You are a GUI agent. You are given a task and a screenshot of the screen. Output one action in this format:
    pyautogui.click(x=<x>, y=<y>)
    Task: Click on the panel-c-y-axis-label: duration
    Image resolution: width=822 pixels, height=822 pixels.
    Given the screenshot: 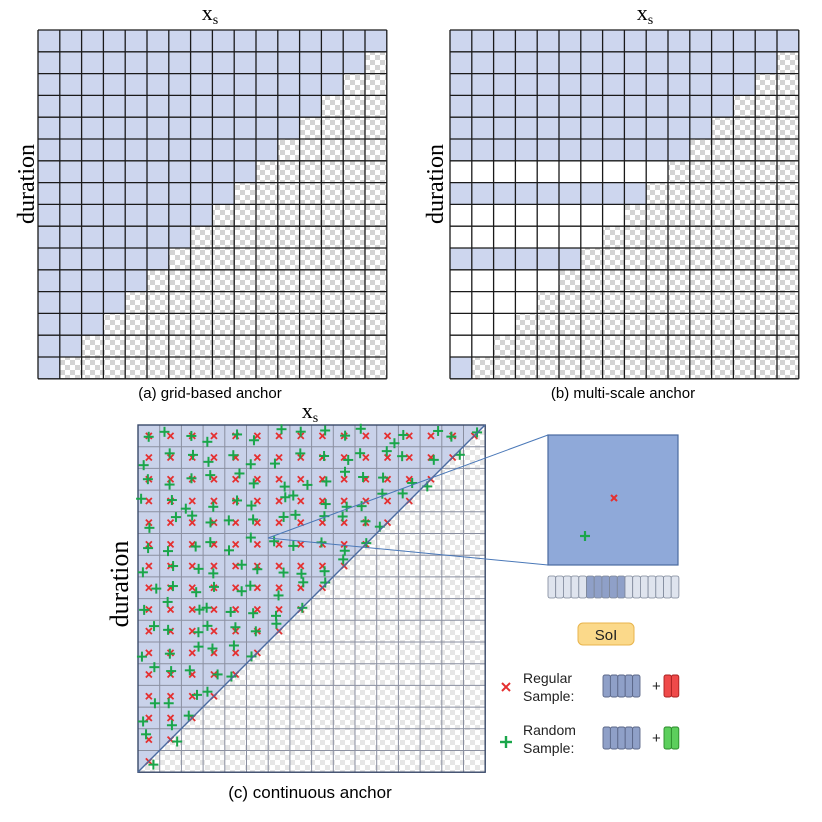 What is the action you would take?
    pyautogui.click(x=119, y=584)
    